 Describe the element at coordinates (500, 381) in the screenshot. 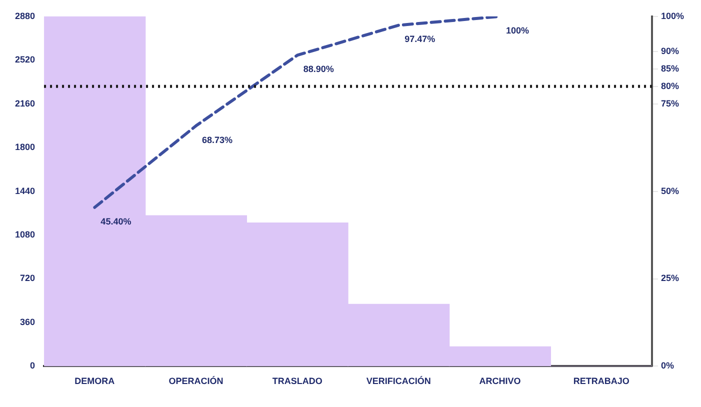

I see `x-tick-label: ARCHIVO` at that location.